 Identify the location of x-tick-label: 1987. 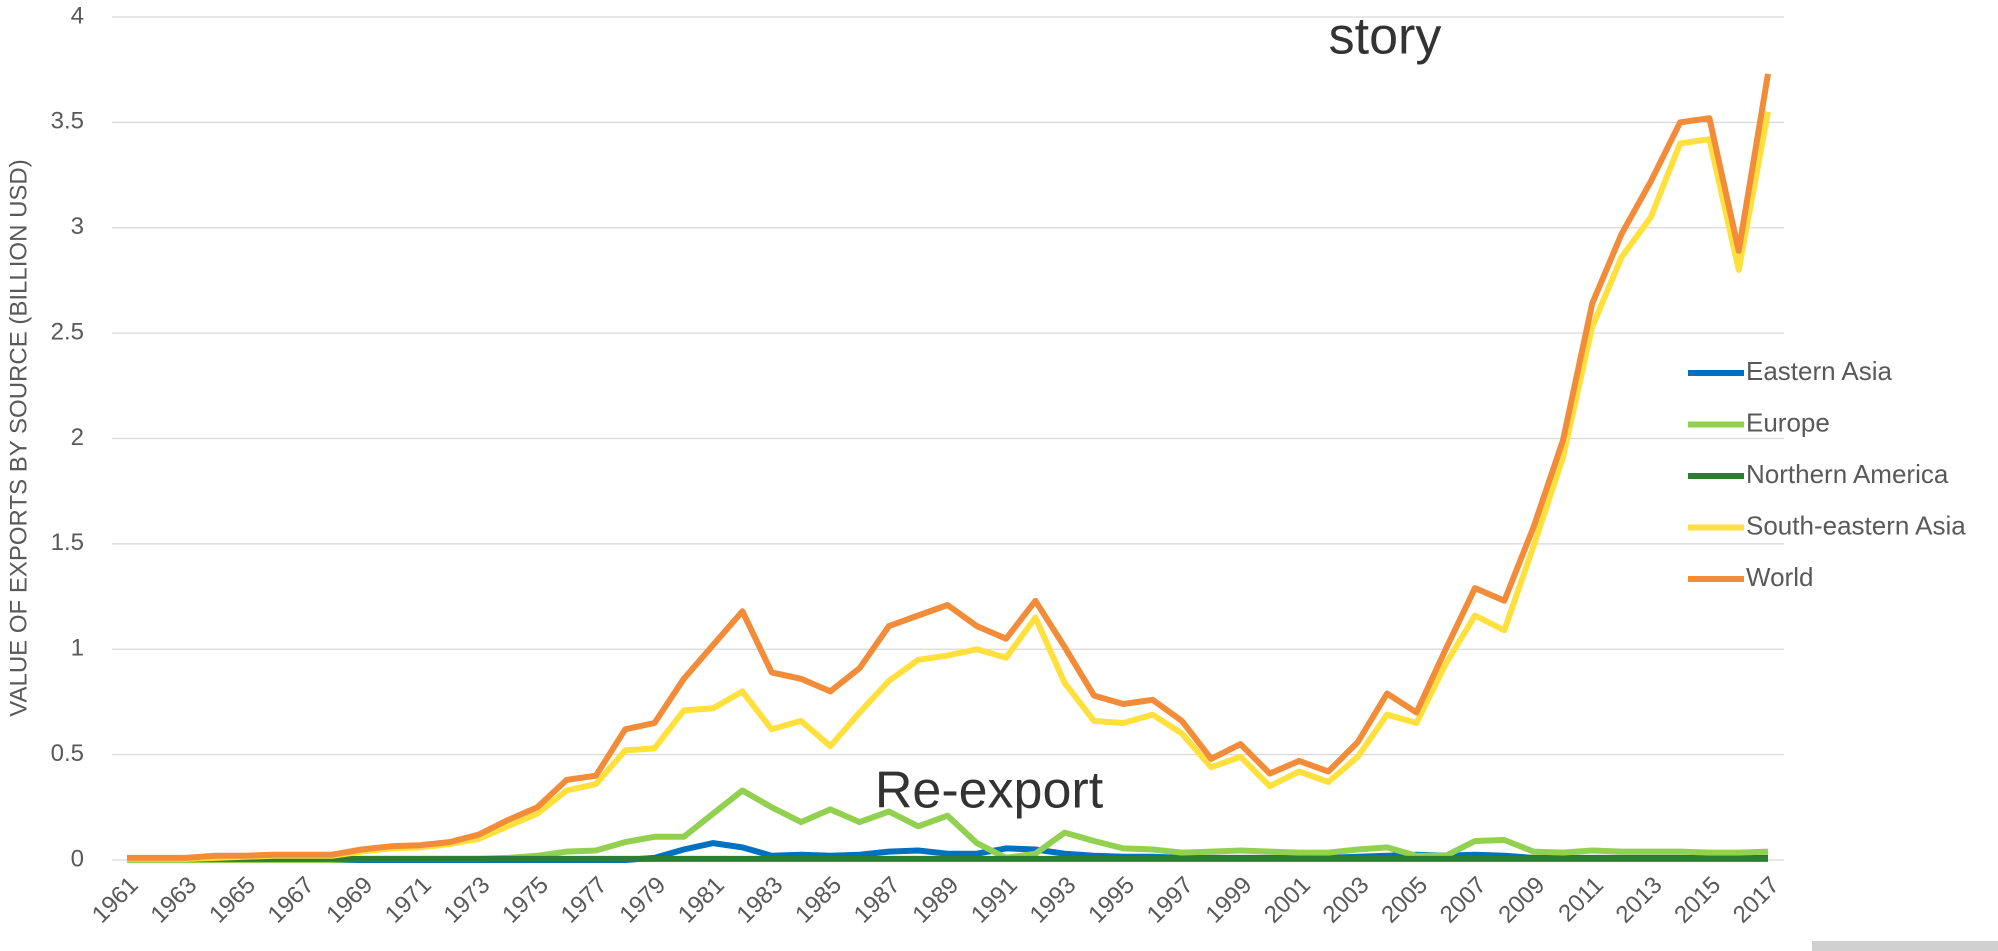
(877, 900).